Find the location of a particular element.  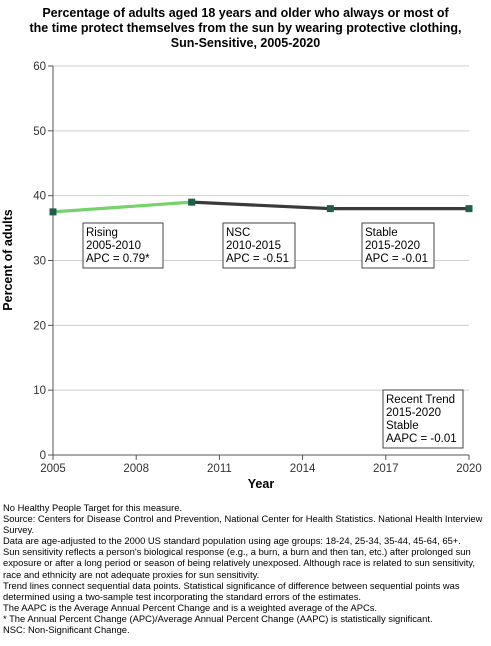

annotation-text: 2010-2015 is located at coordinates (253, 246).